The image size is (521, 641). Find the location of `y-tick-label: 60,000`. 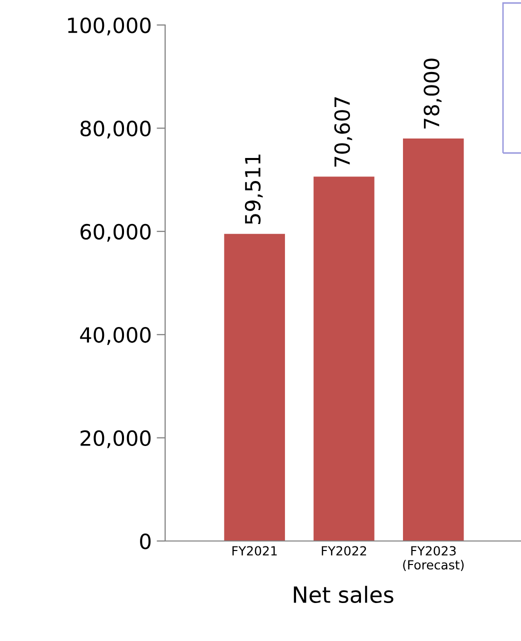

y-tick-label: 60,000 is located at coordinates (115, 233).